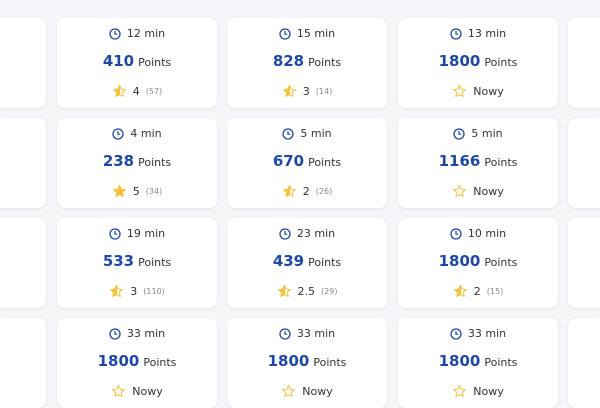 The width and height of the screenshot is (600, 408). I want to click on duration: 23 min, so click(307, 233).